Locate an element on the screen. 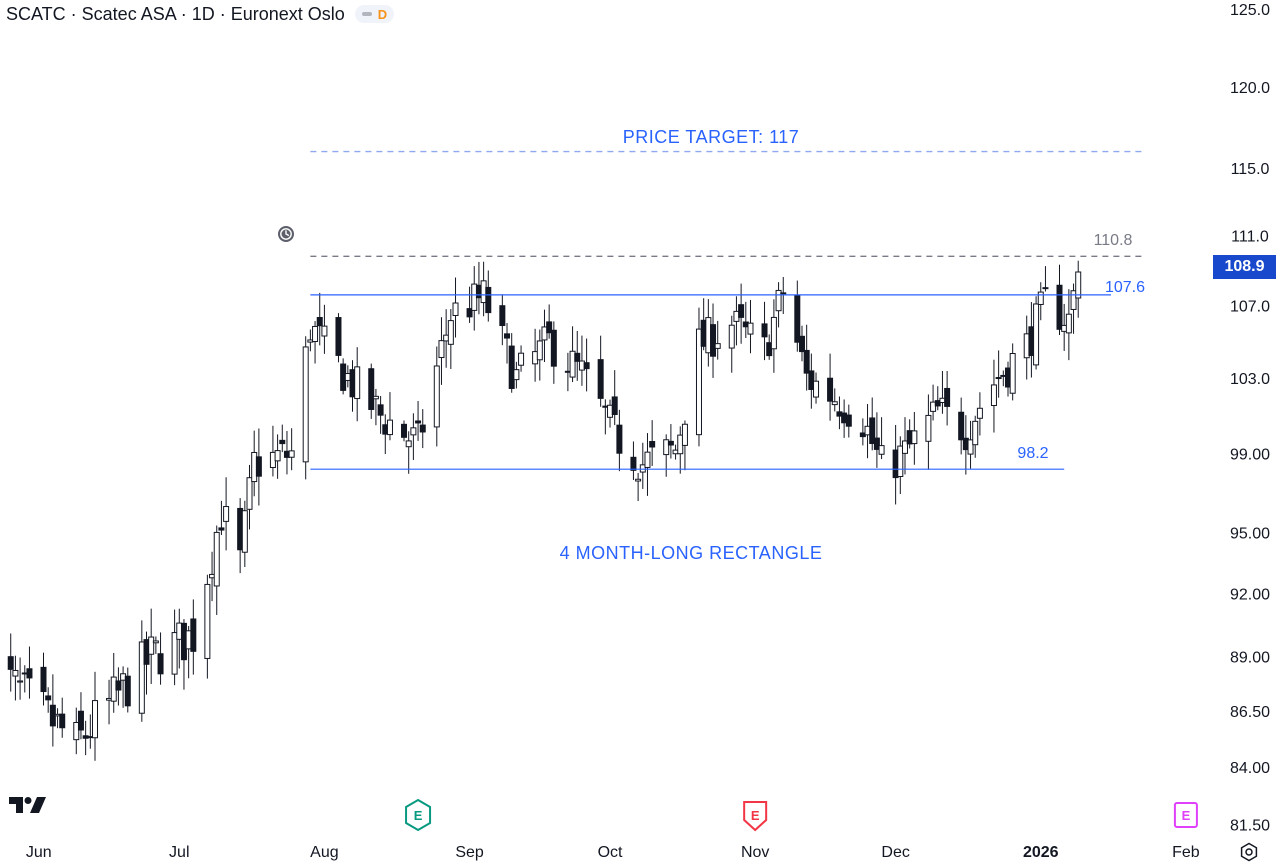  x-axis: Jun Jul Aug Sep Oct Nov Dec 2026 Feb is located at coordinates (613, 852).